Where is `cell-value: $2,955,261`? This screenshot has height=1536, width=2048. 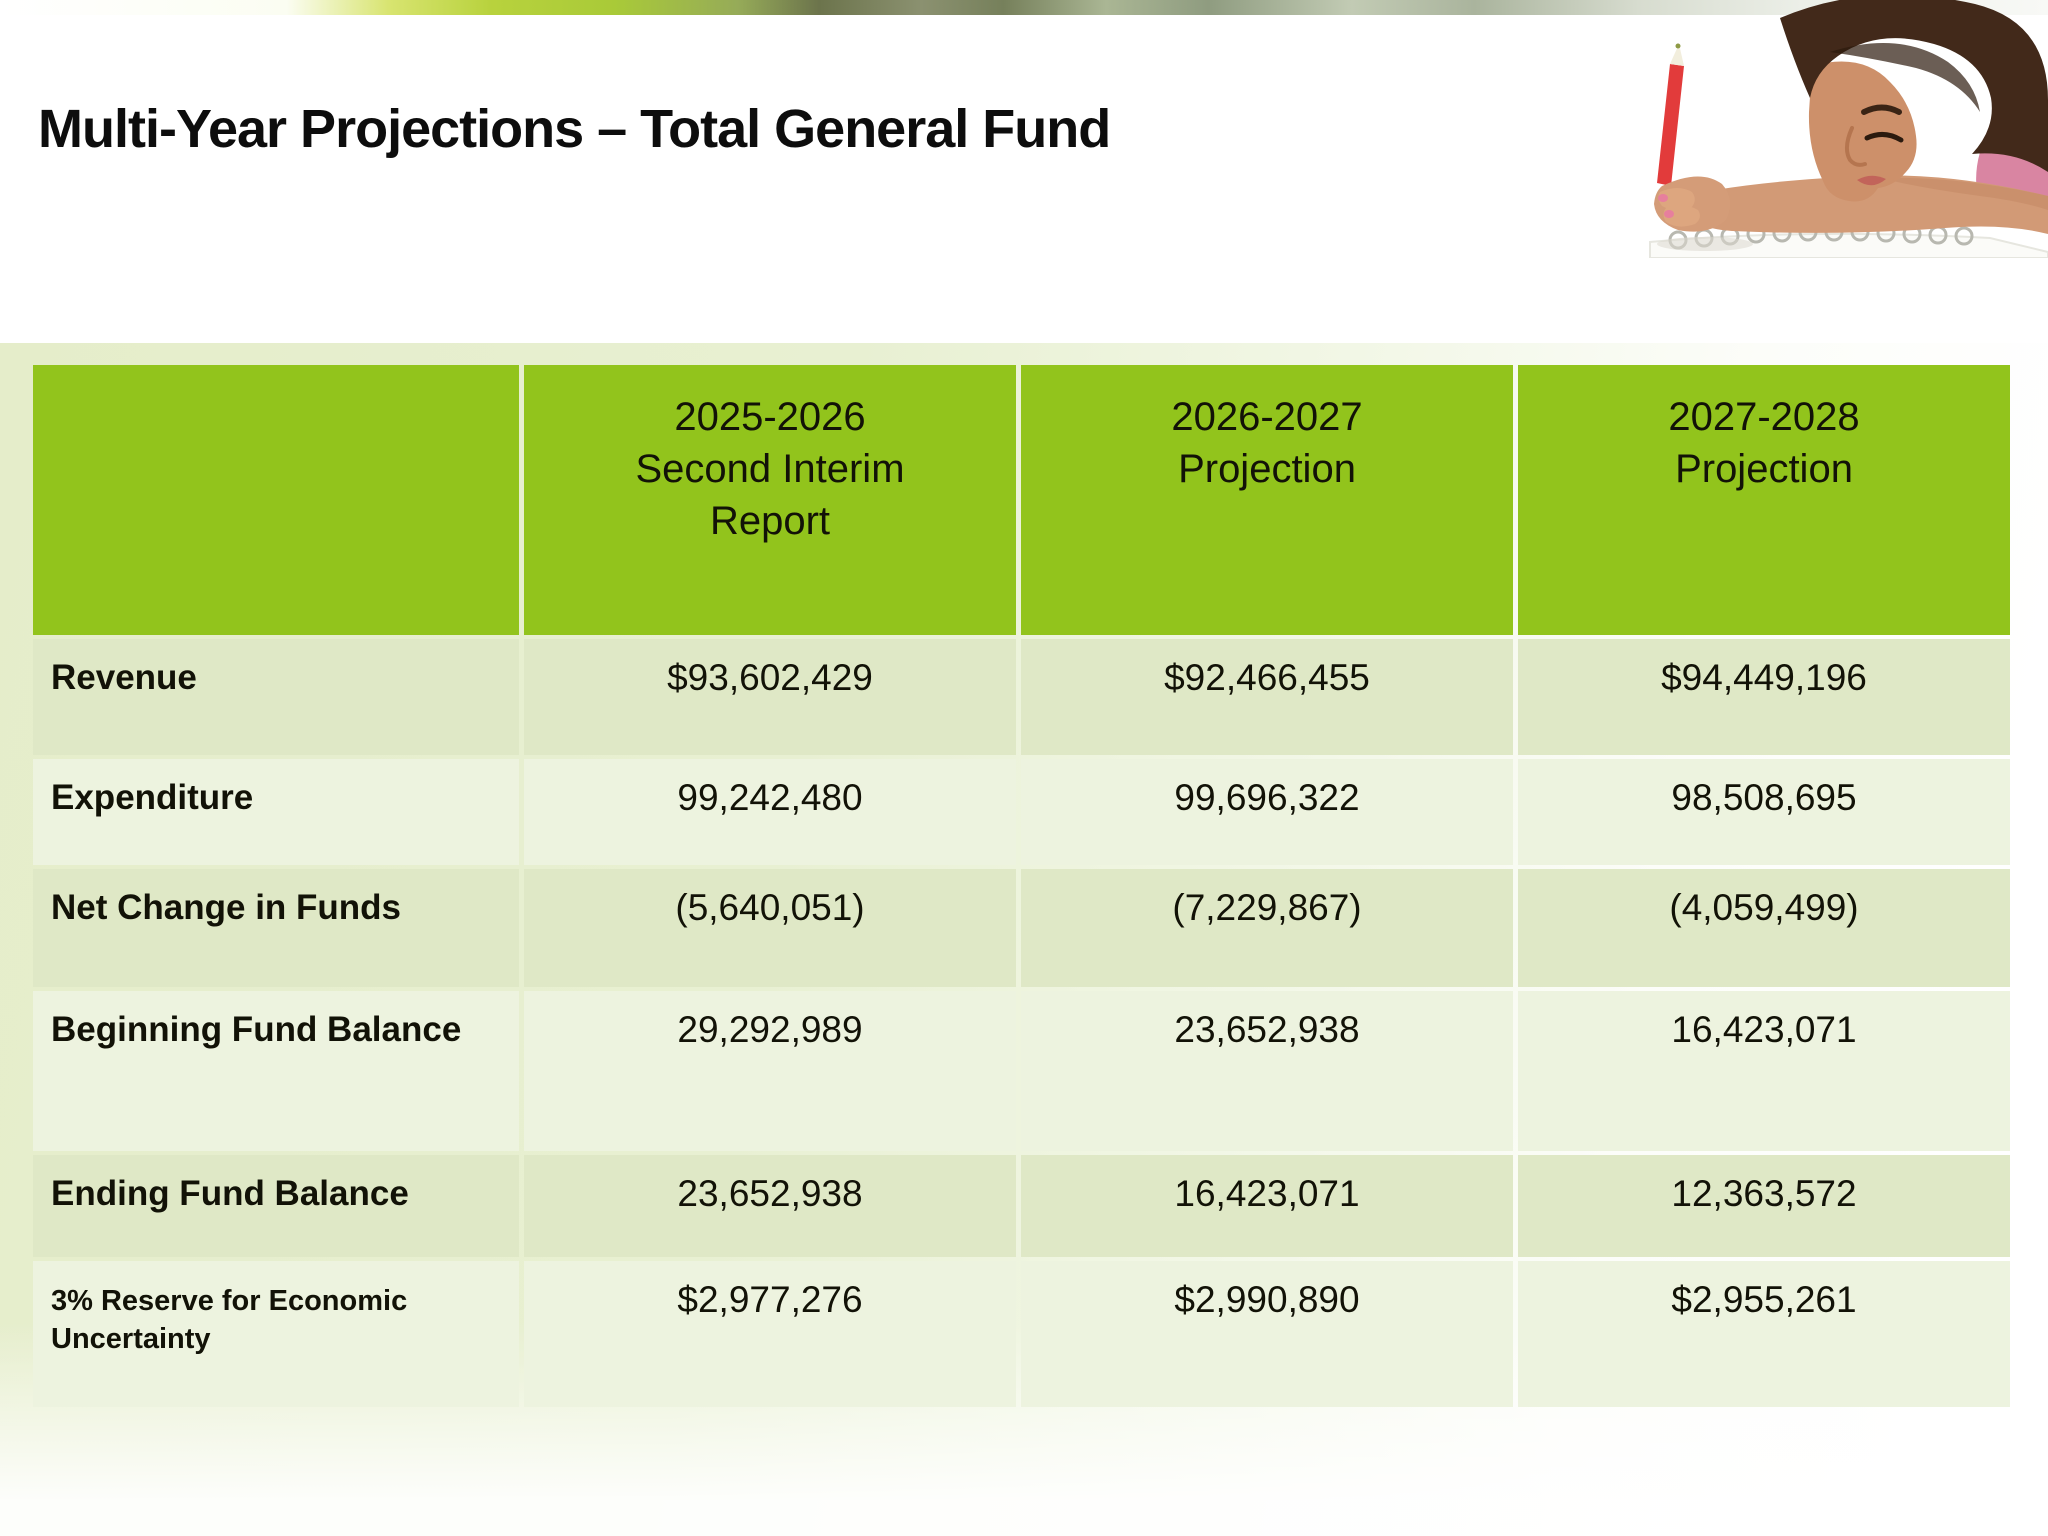 cell-value: $2,955,261 is located at coordinates (1764, 1334).